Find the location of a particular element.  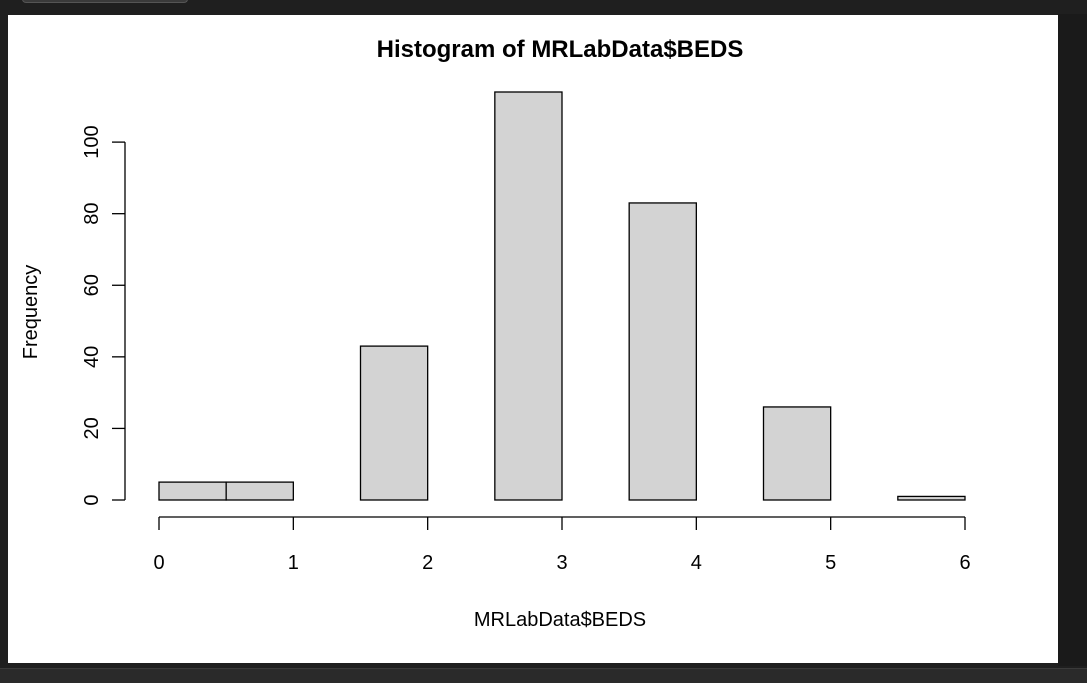

x-axis-label: MRLabData$BEDS is located at coordinates (560, 620).